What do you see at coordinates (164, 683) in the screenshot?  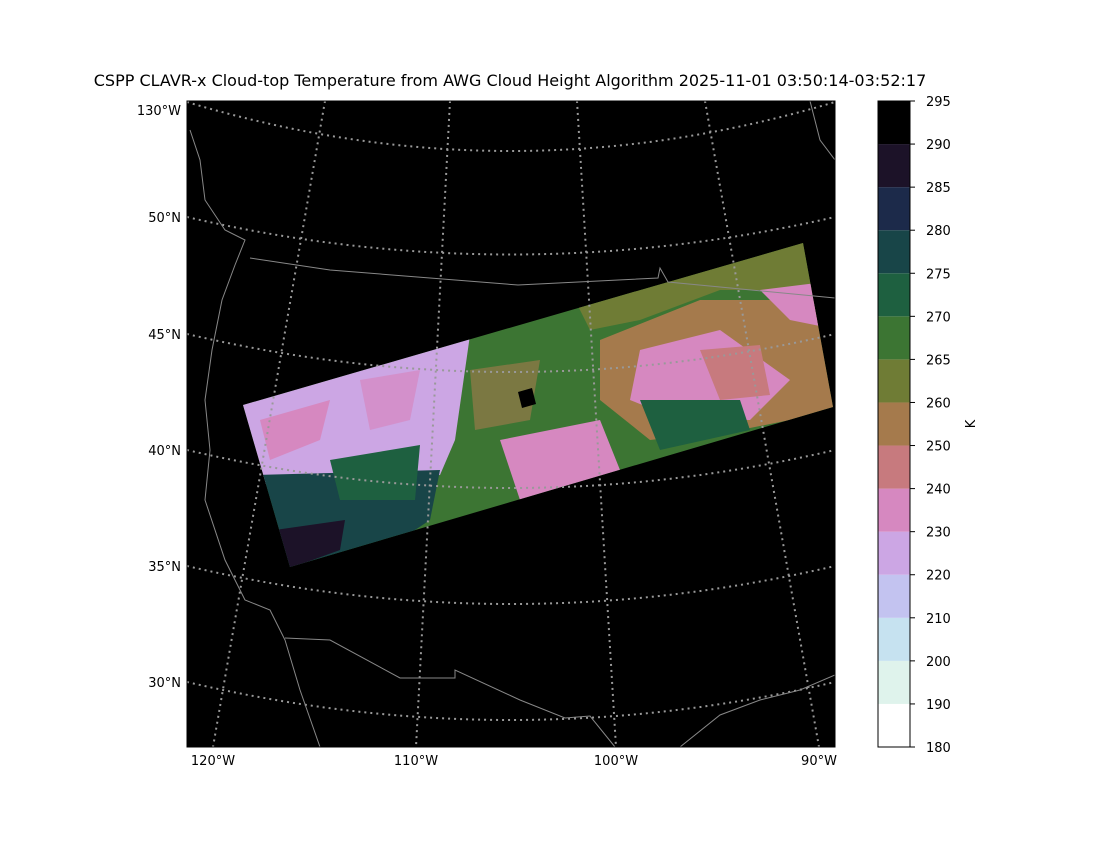 I see `lat-label: 30°N` at bounding box center [164, 683].